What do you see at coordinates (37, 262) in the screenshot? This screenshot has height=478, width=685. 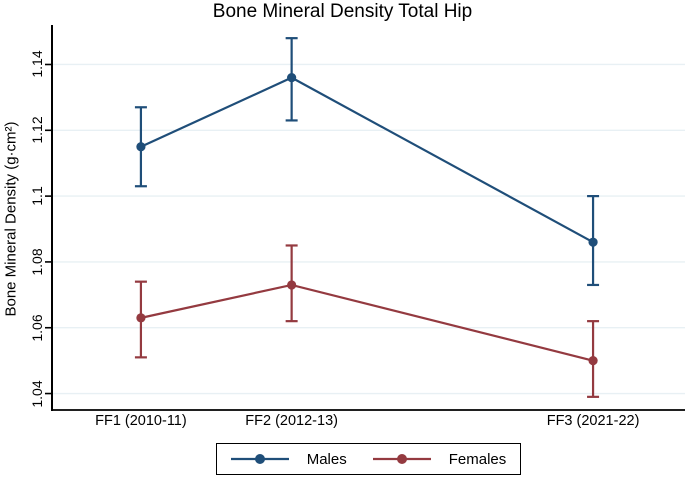 I see `y-tick-label: 1.08` at bounding box center [37, 262].